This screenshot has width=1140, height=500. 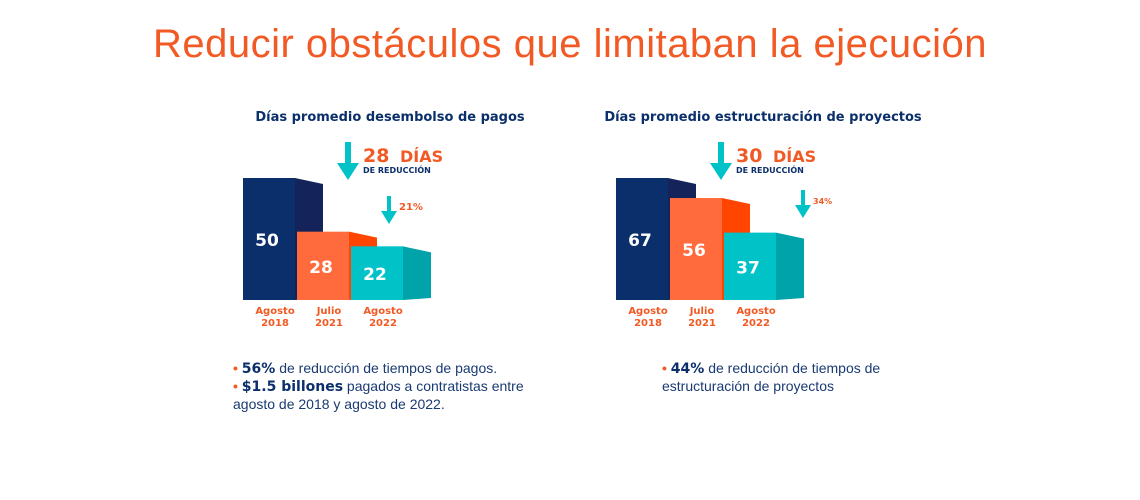 I want to click on annotation-number: 30, so click(x=749, y=156).